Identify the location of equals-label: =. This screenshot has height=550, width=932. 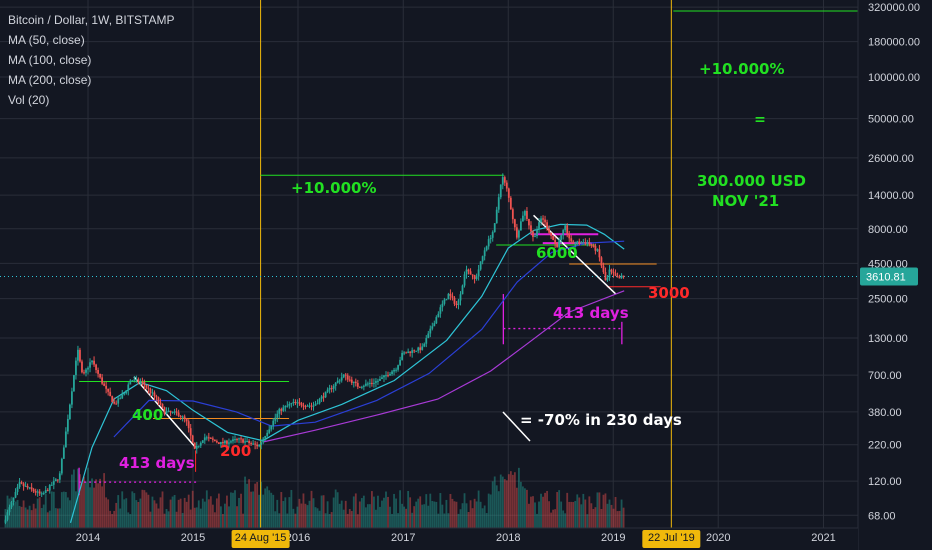
(760, 120).